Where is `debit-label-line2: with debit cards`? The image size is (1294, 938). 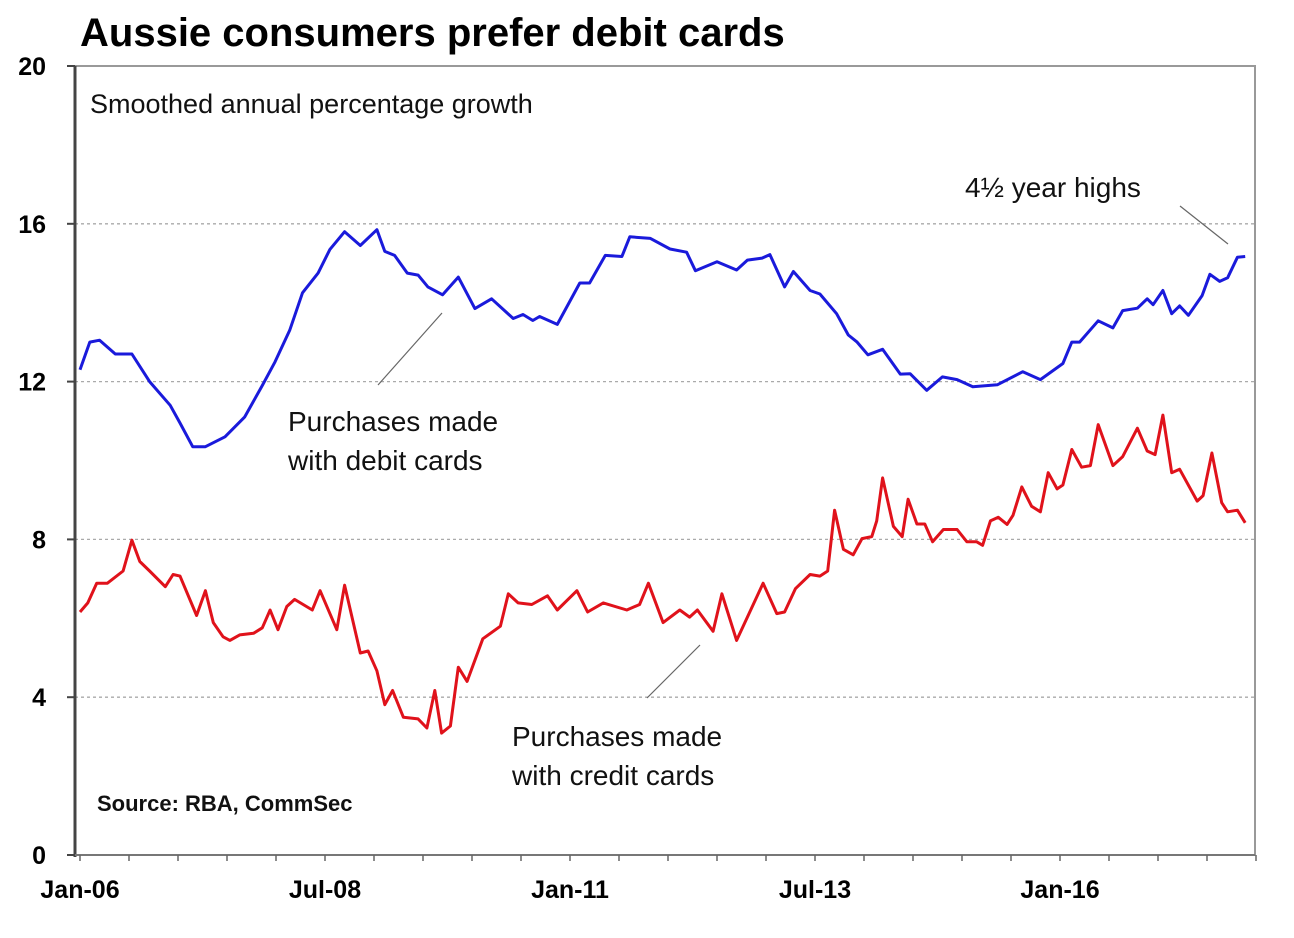
debit-label-line2: with debit cards is located at coordinates (385, 460).